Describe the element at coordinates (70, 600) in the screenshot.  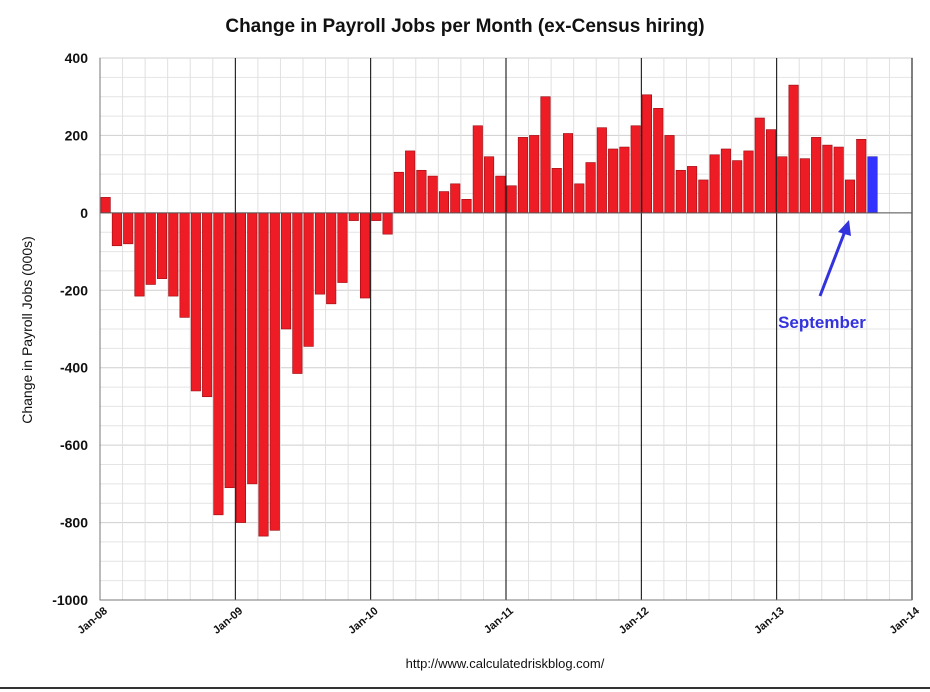
I see `y-tick-label: -1000` at that location.